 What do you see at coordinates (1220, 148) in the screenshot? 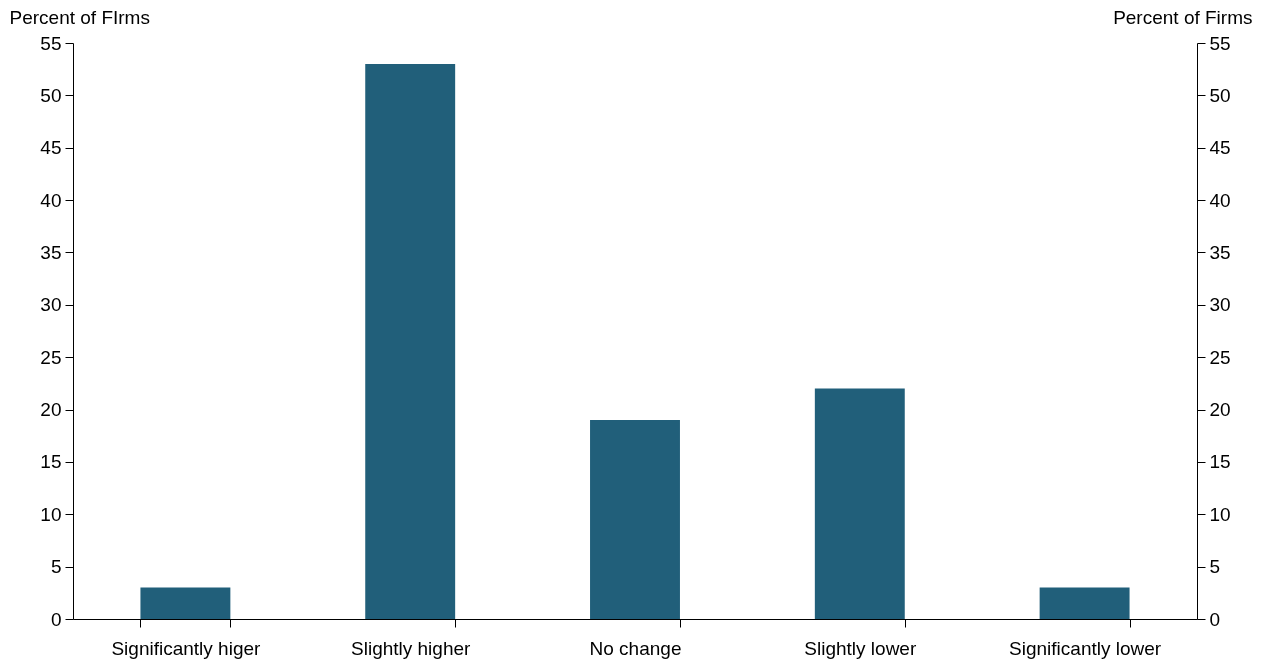
I see `y2-tick-label: 45` at bounding box center [1220, 148].